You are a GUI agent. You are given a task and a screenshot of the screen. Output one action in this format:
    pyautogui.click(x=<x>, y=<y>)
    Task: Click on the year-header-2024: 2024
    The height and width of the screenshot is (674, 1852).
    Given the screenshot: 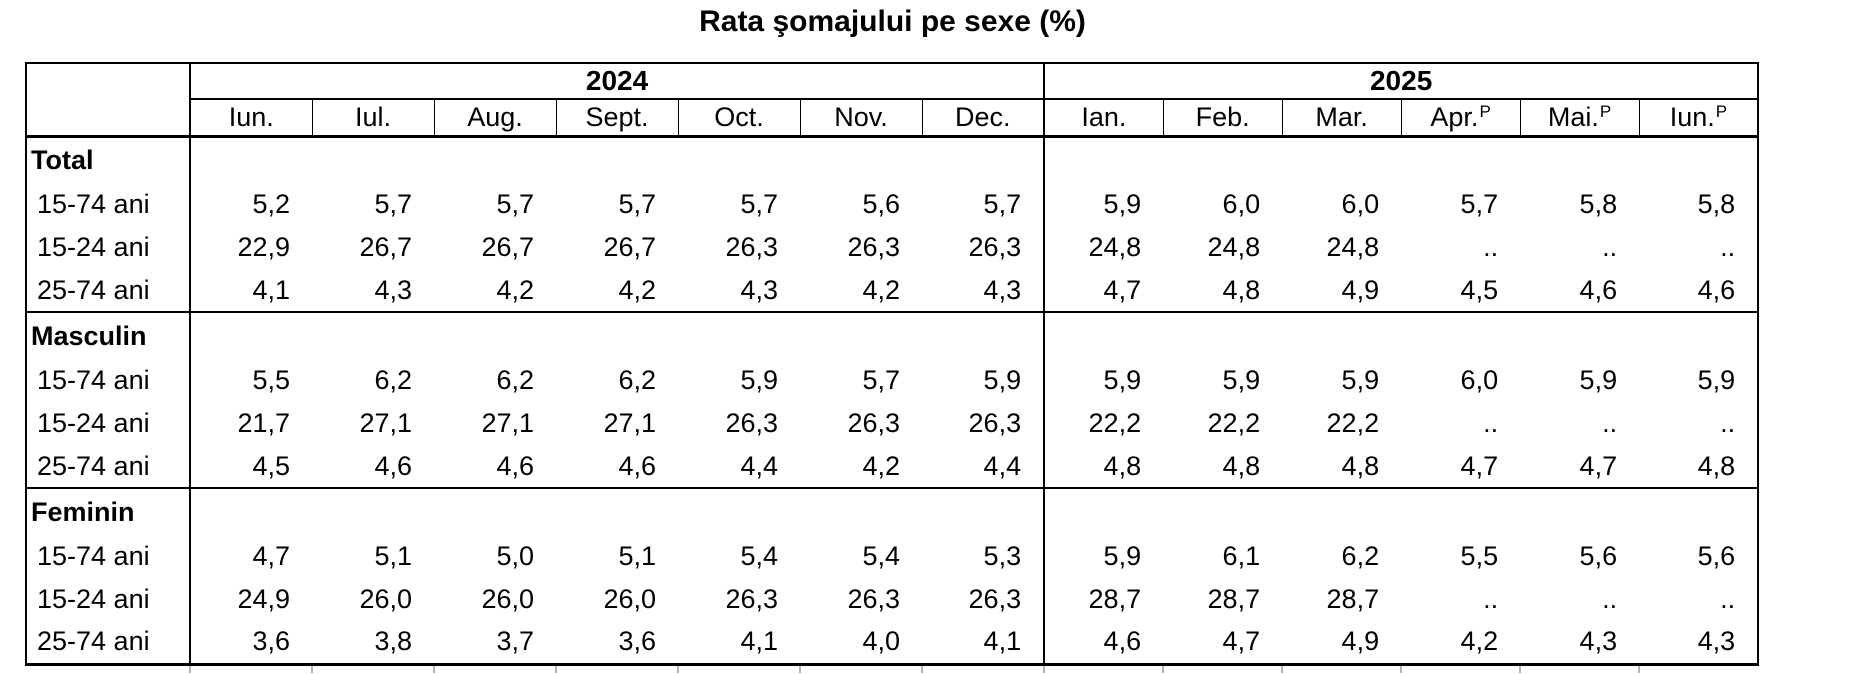 What is the action you would take?
    pyautogui.click(x=617, y=81)
    